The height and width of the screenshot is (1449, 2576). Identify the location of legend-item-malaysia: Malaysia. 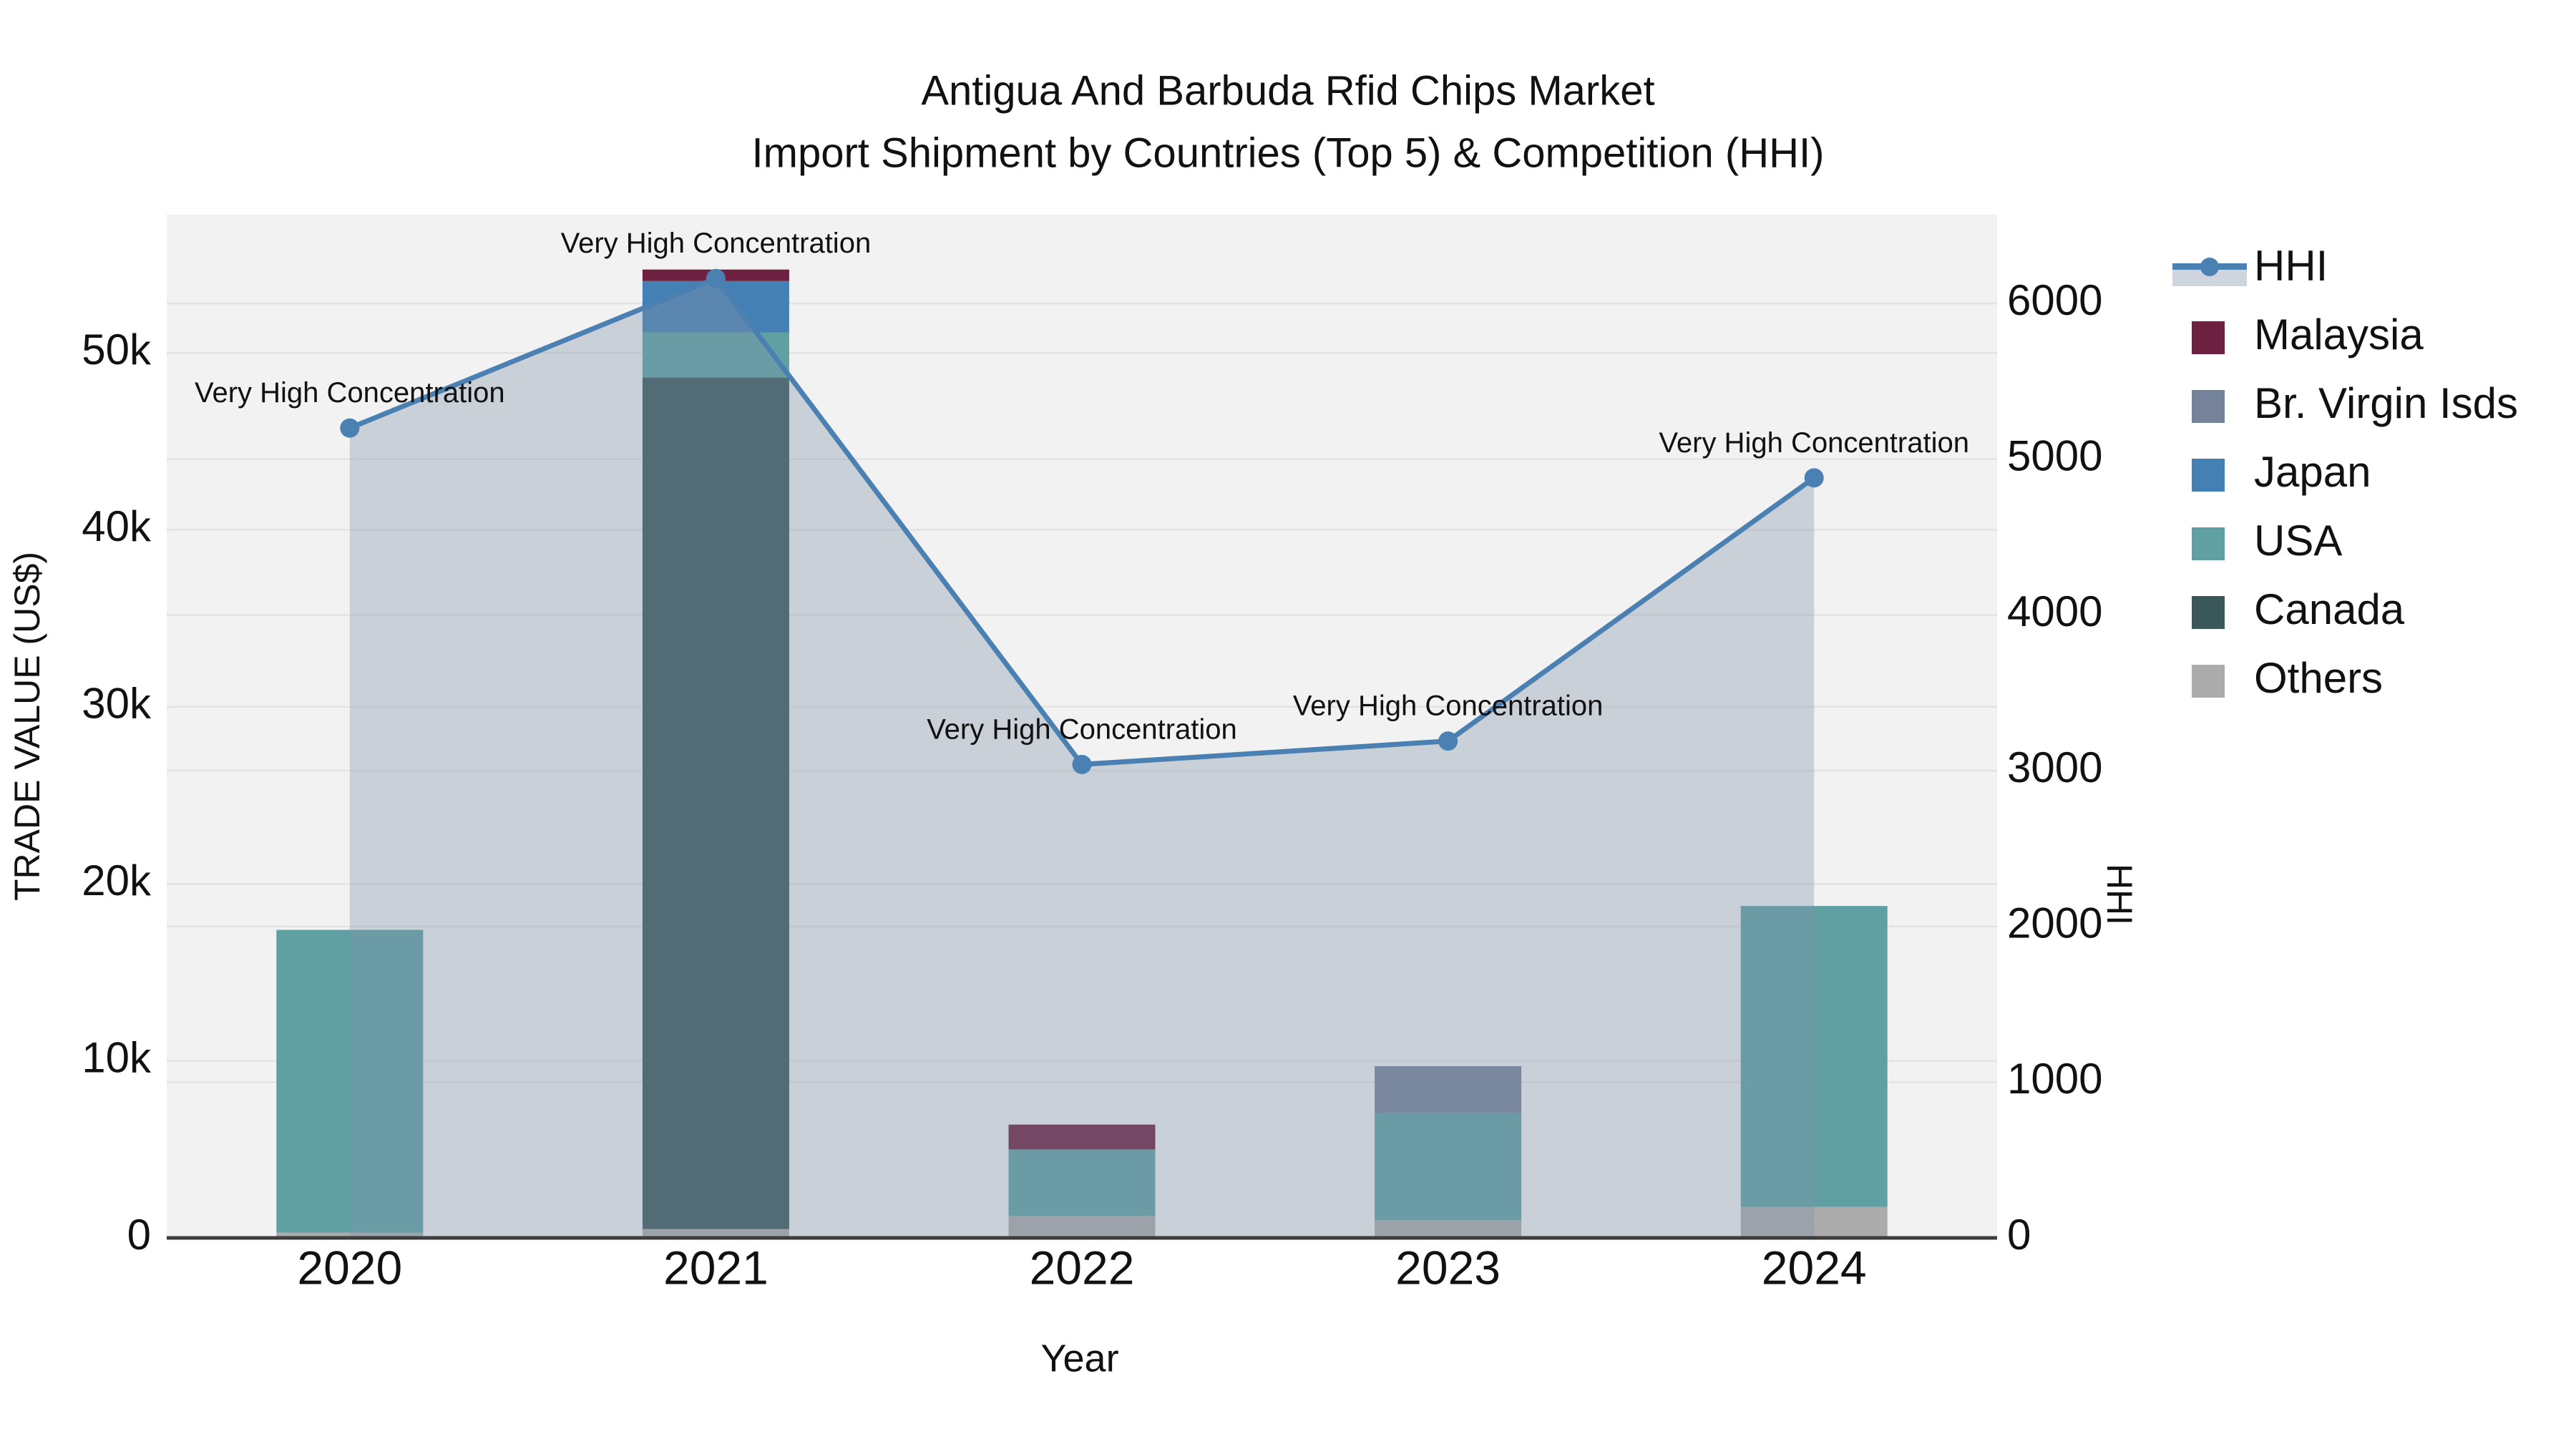
(2308, 334).